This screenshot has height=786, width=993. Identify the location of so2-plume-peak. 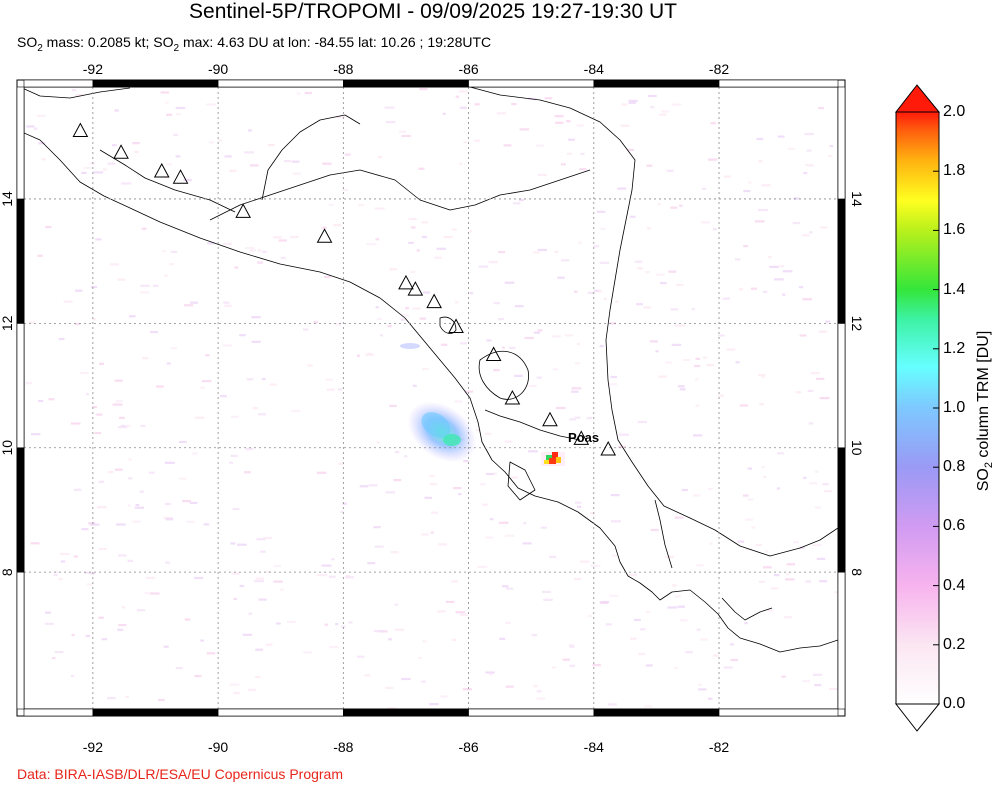
(452, 440).